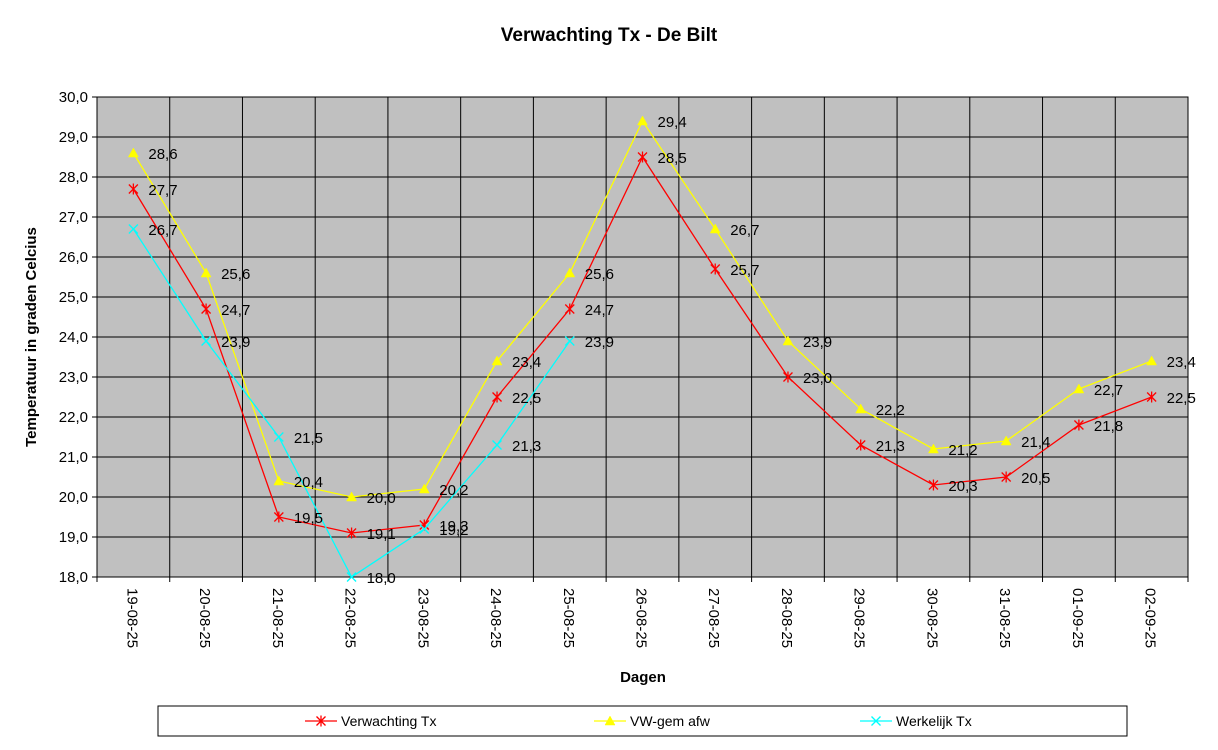 This screenshot has width=1218, height=750. I want to click on x-tick-label: 29-08-25, so click(859, 618).